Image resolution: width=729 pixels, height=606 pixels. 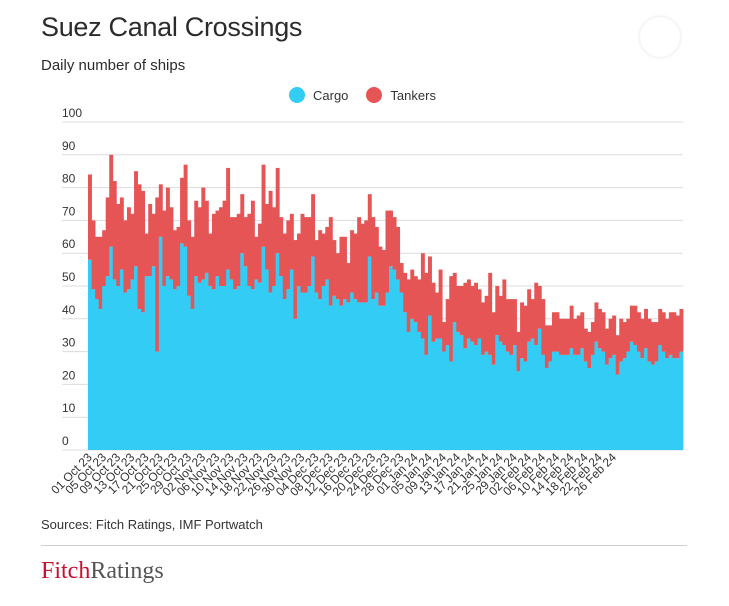 I want to click on y-tick-label: 60, so click(x=69, y=244).